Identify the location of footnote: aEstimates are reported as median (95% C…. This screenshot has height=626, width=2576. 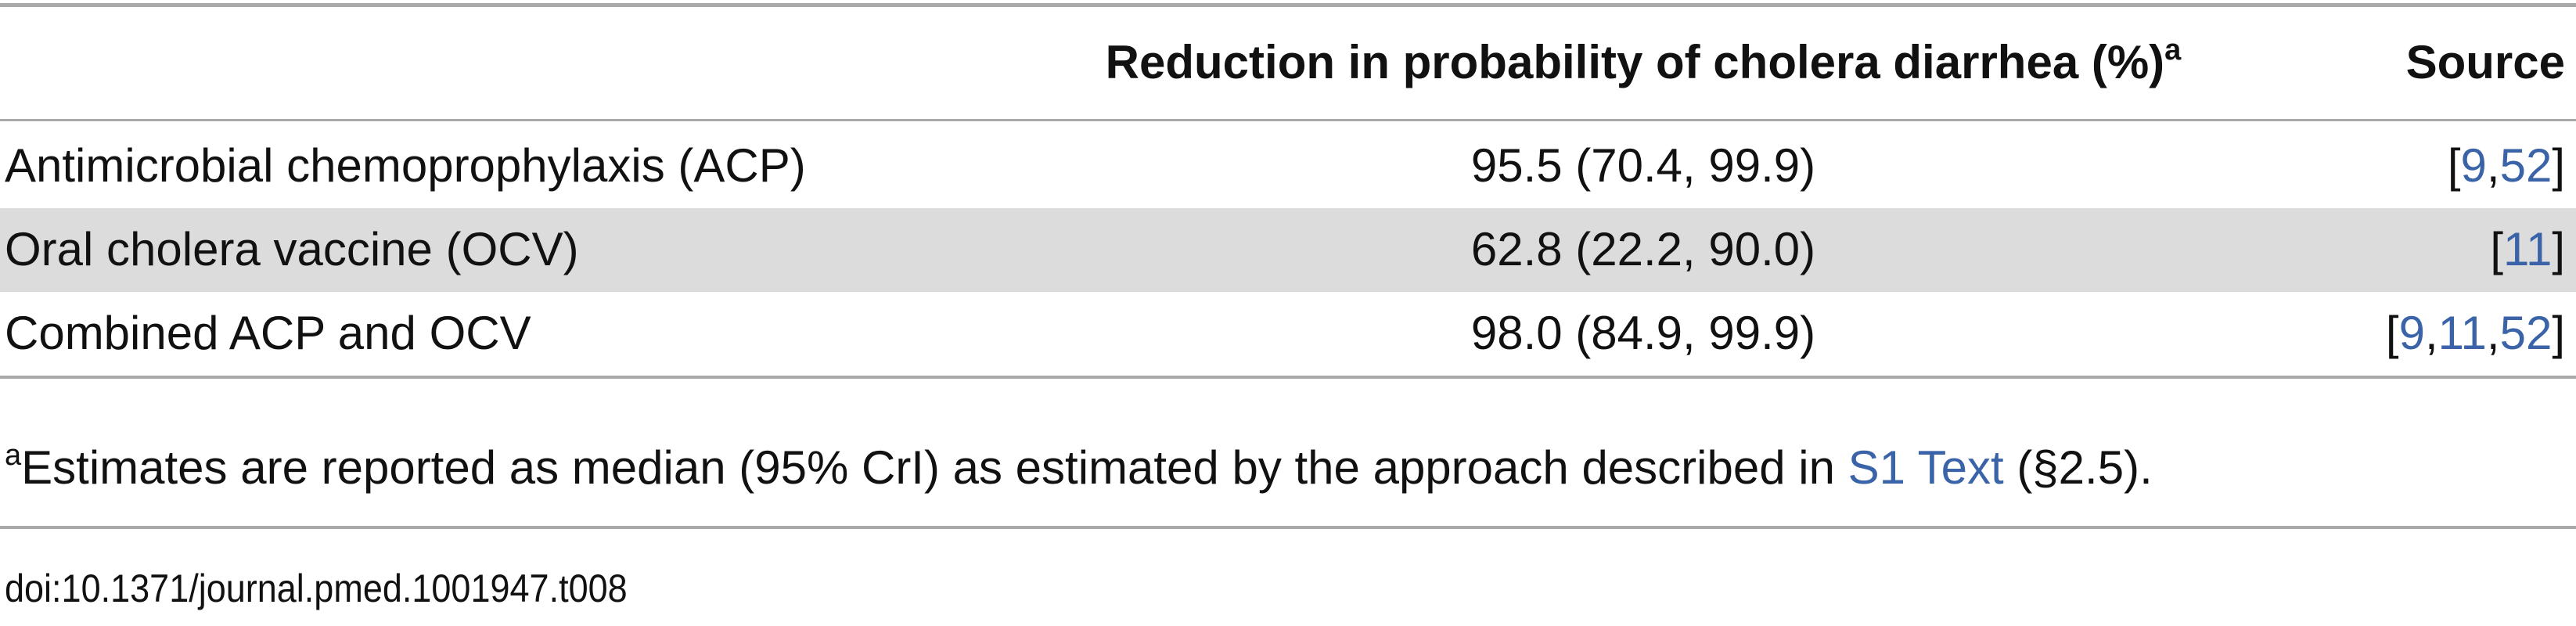
(1079, 468).